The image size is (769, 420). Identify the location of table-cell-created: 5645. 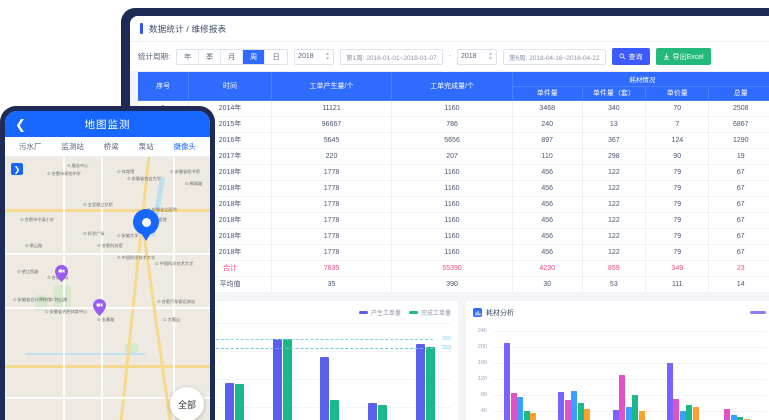
(332, 140).